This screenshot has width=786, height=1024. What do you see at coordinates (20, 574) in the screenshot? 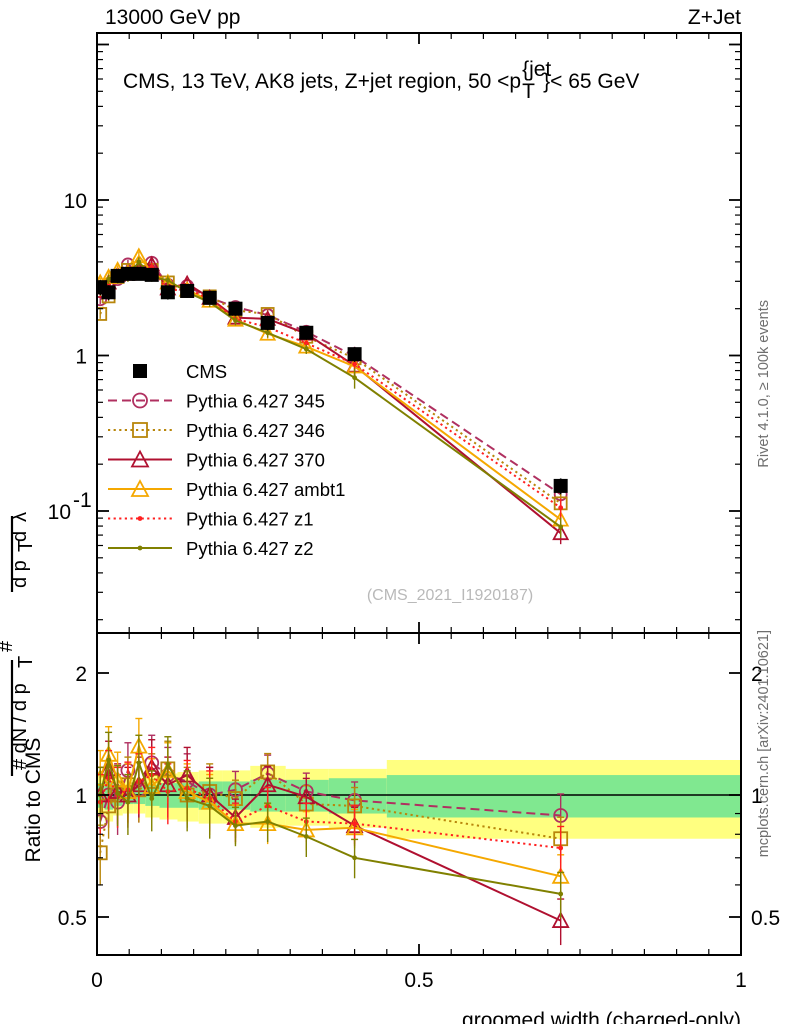
I see `svg-text: d p` at bounding box center [20, 574].